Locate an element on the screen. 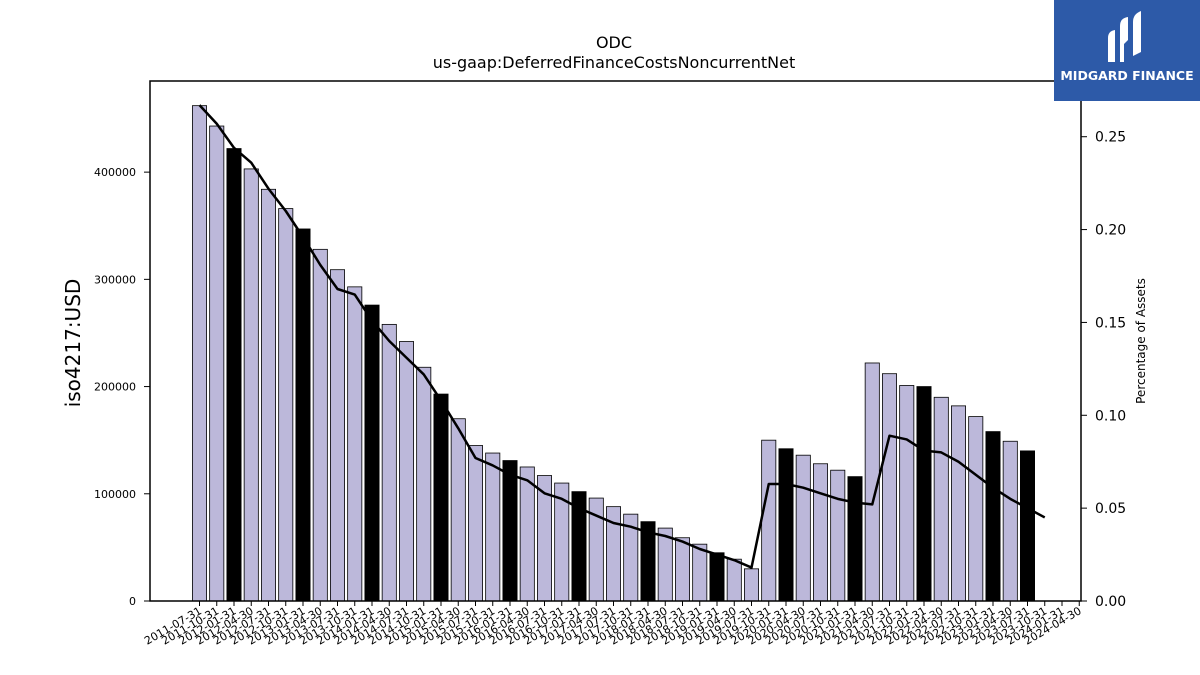 This screenshot has width=1200, height=675. y2-tick-label: 0.05 is located at coordinates (1110, 509).